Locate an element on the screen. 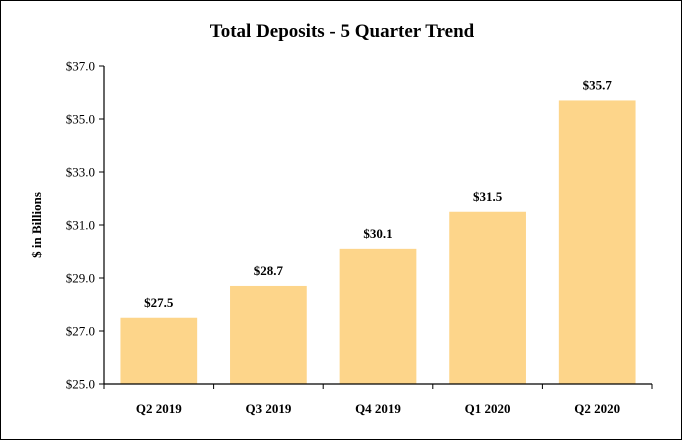 This screenshot has width=682, height=440. y-axis-label: $ in Billions is located at coordinates (36, 225).